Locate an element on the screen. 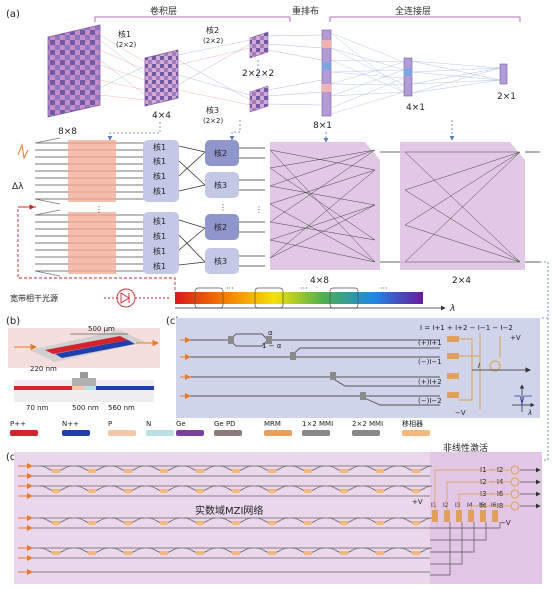  ellipsis-right: ⋮ is located at coordinates (259, 209).